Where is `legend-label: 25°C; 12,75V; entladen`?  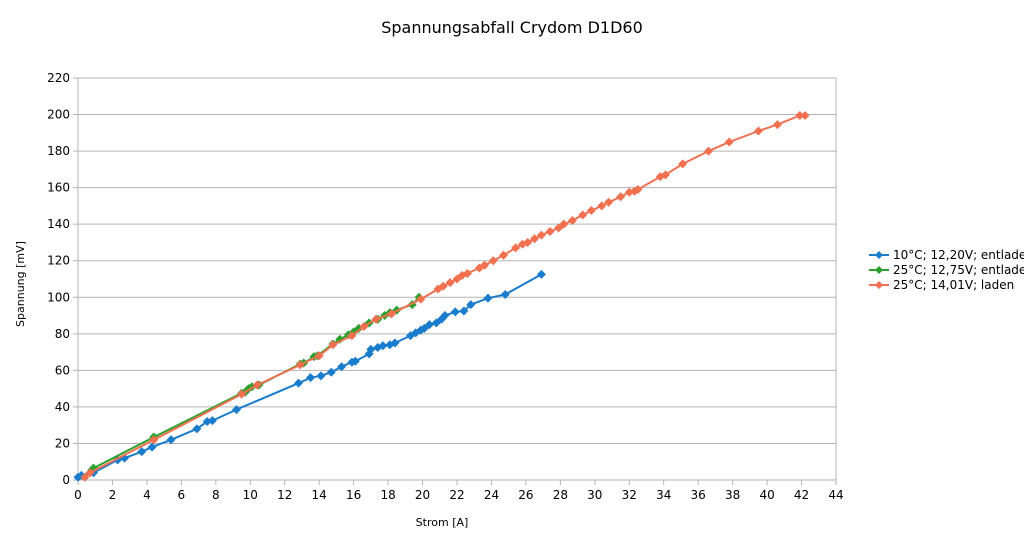 legend-label: 25°C; 12,75V; entladen is located at coordinates (958, 270).